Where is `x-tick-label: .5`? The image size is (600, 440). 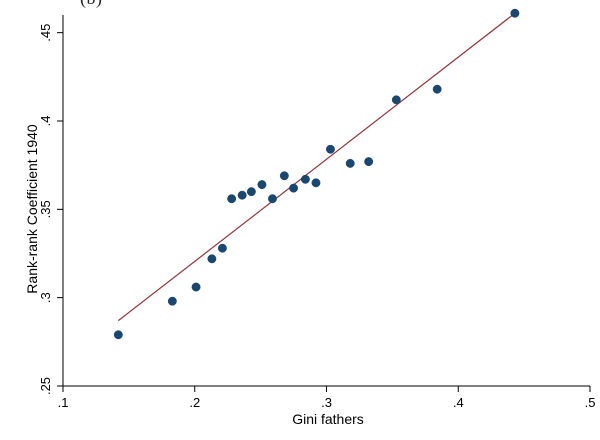 x-tick-label: .5 is located at coordinates (590, 402).